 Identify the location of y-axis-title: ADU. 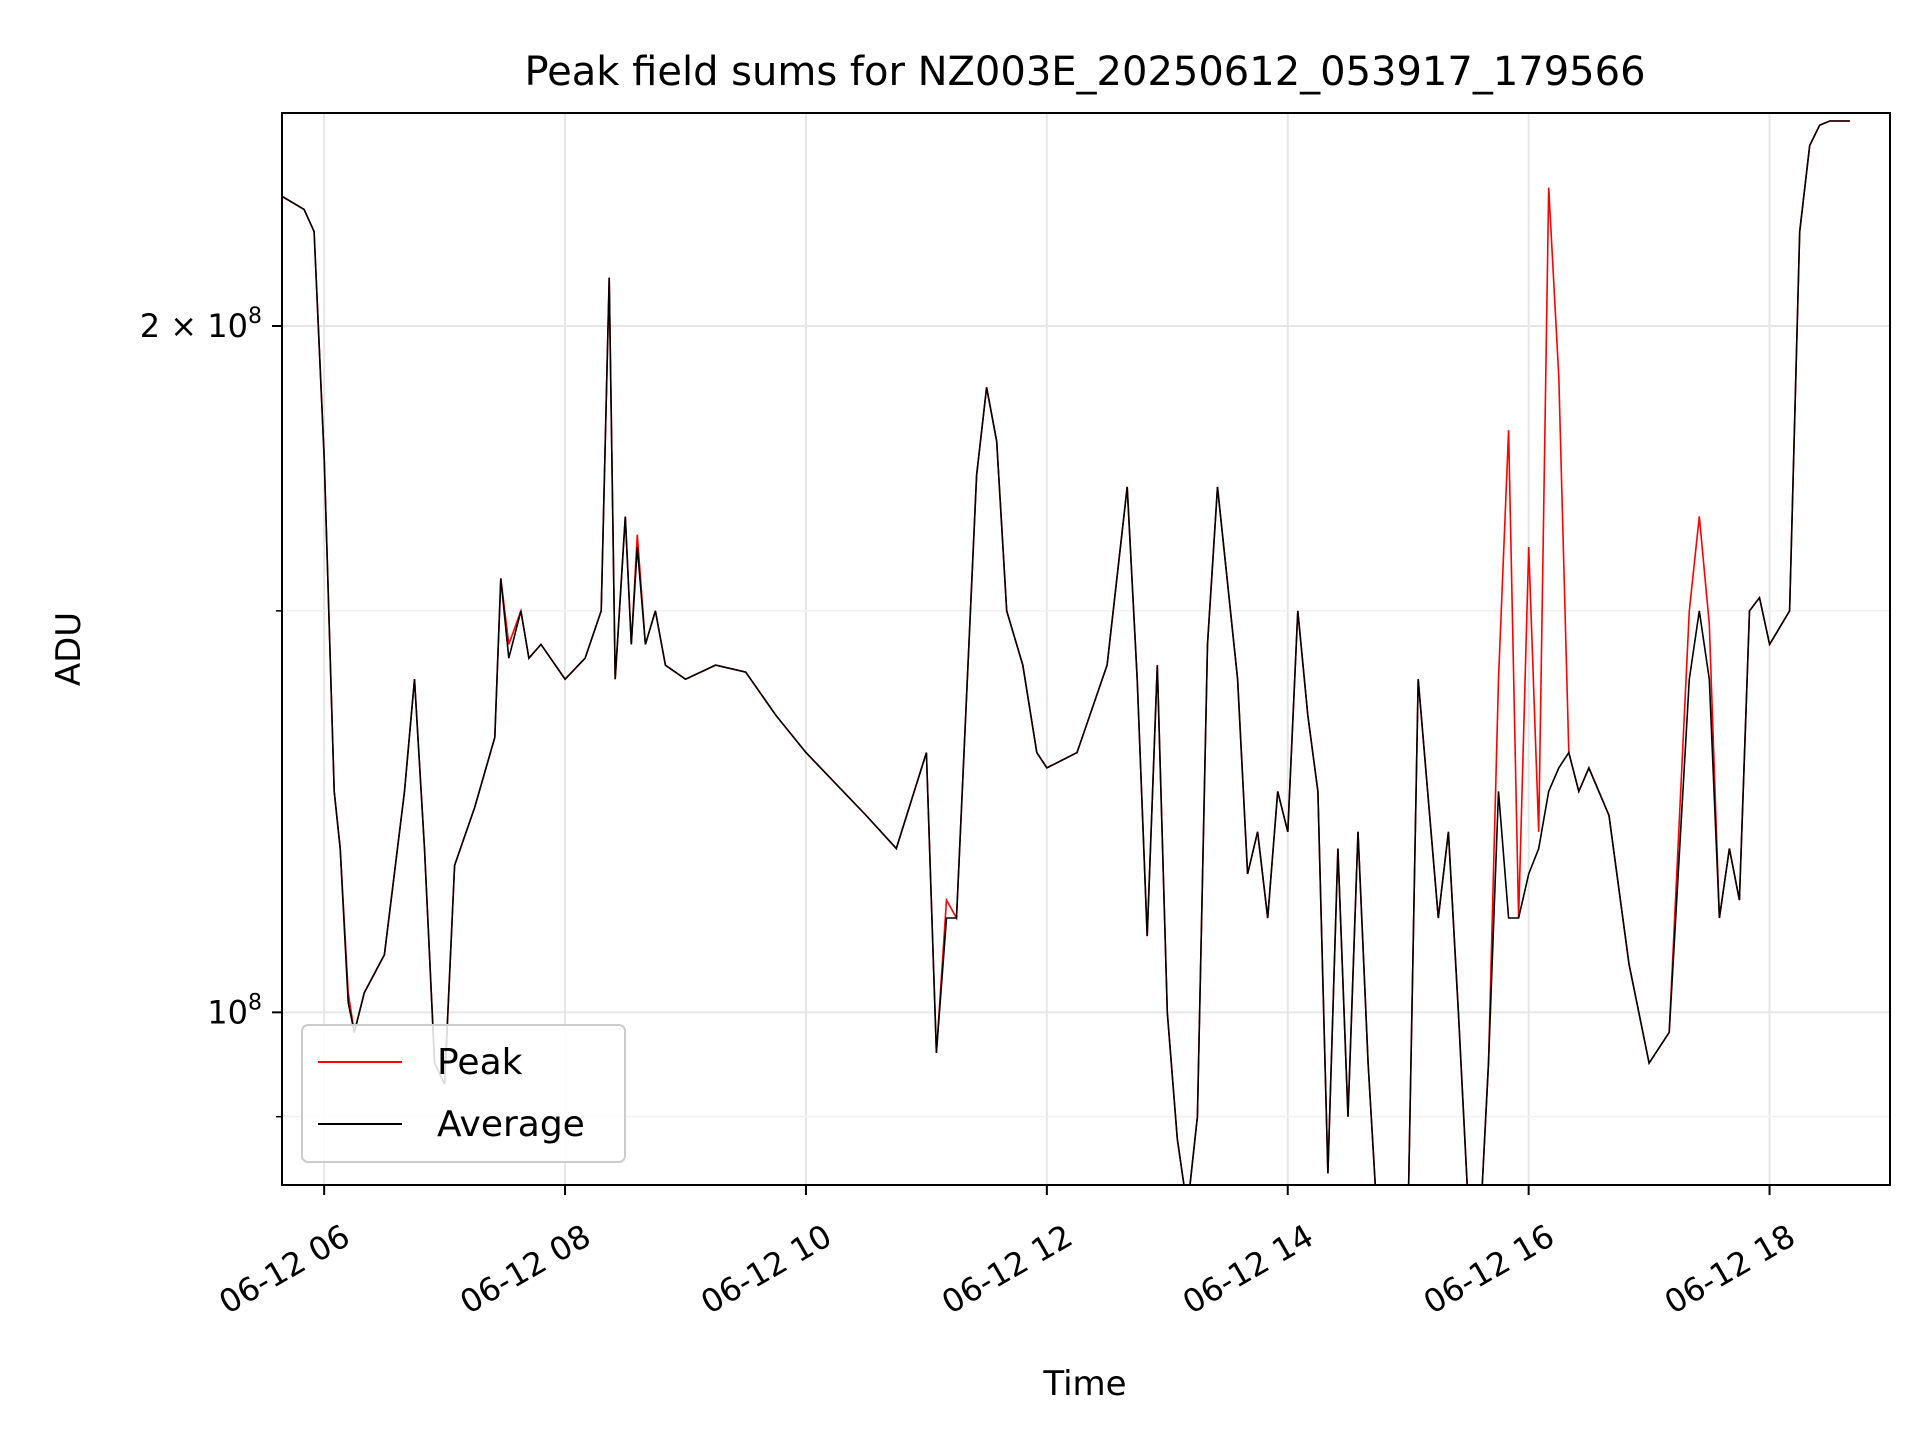
(69, 649).